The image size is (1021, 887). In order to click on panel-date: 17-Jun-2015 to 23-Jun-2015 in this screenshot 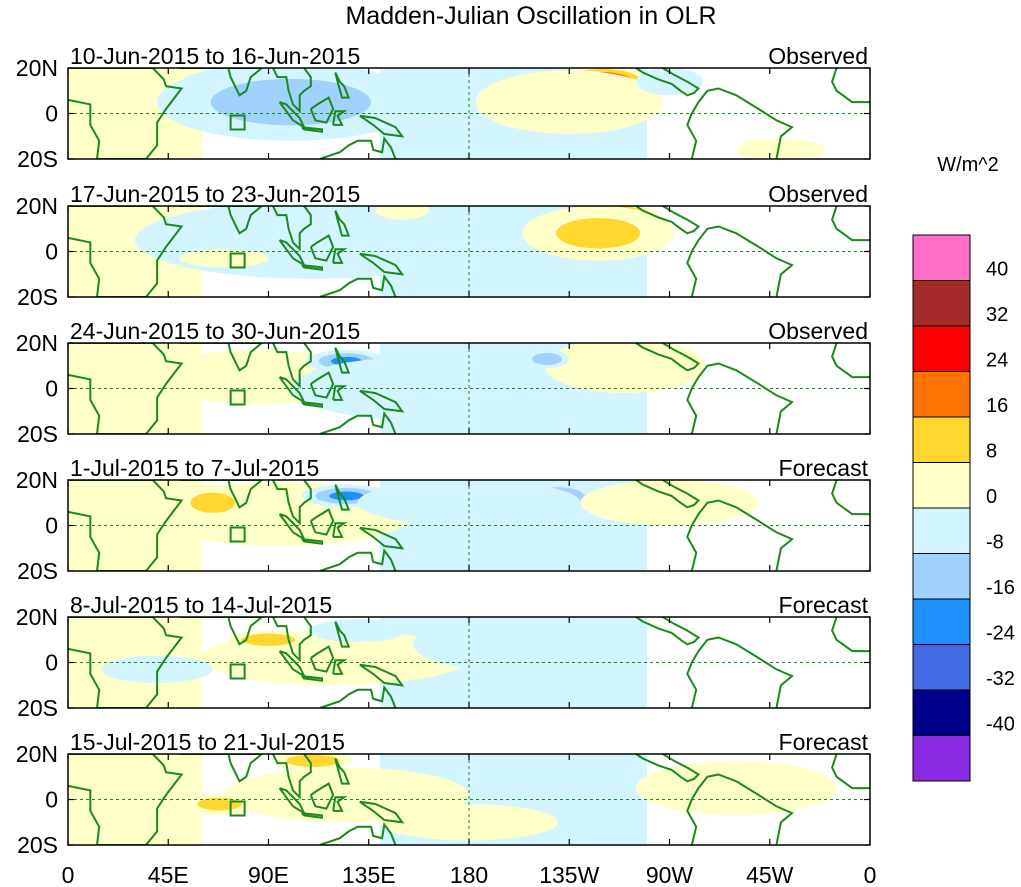, I will do `click(215, 194)`.